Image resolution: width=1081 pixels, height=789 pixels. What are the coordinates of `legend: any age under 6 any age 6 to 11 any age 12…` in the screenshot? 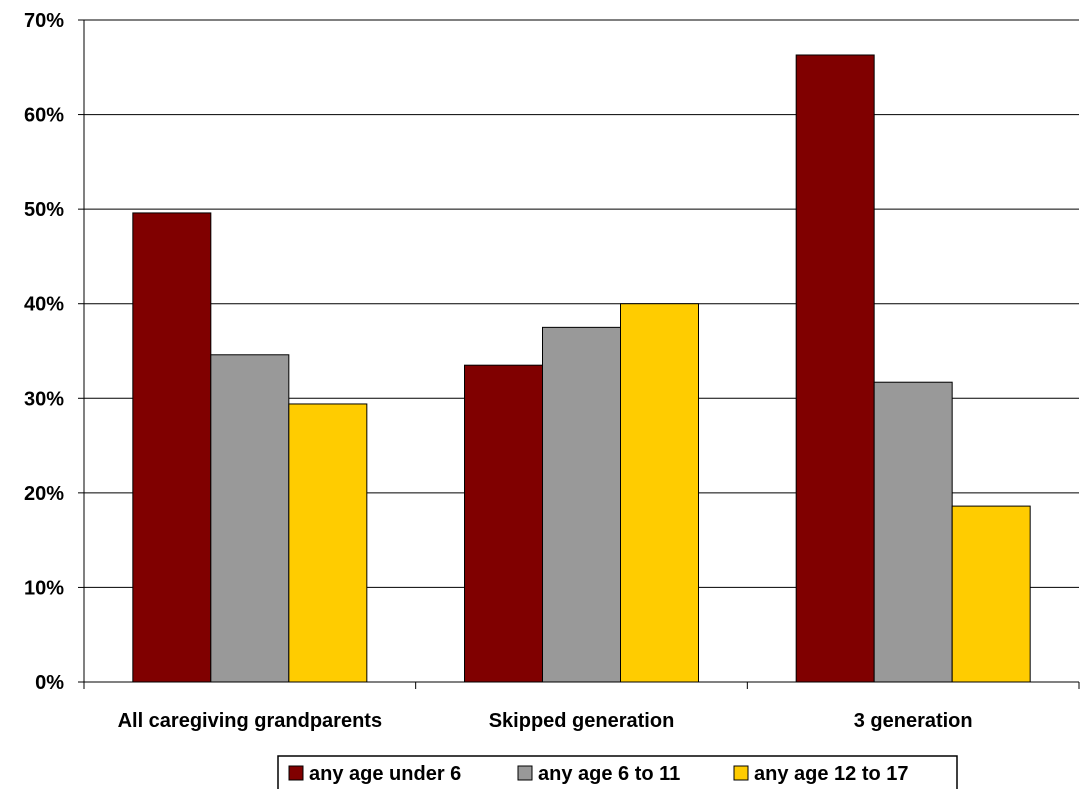 It's located at (617, 772).